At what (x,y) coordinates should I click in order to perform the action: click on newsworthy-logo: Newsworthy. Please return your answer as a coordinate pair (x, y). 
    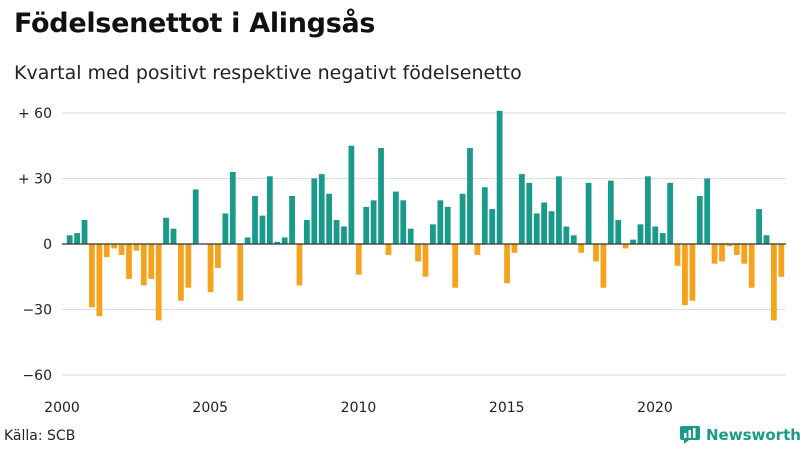
    Looking at the image, I should click on (740, 435).